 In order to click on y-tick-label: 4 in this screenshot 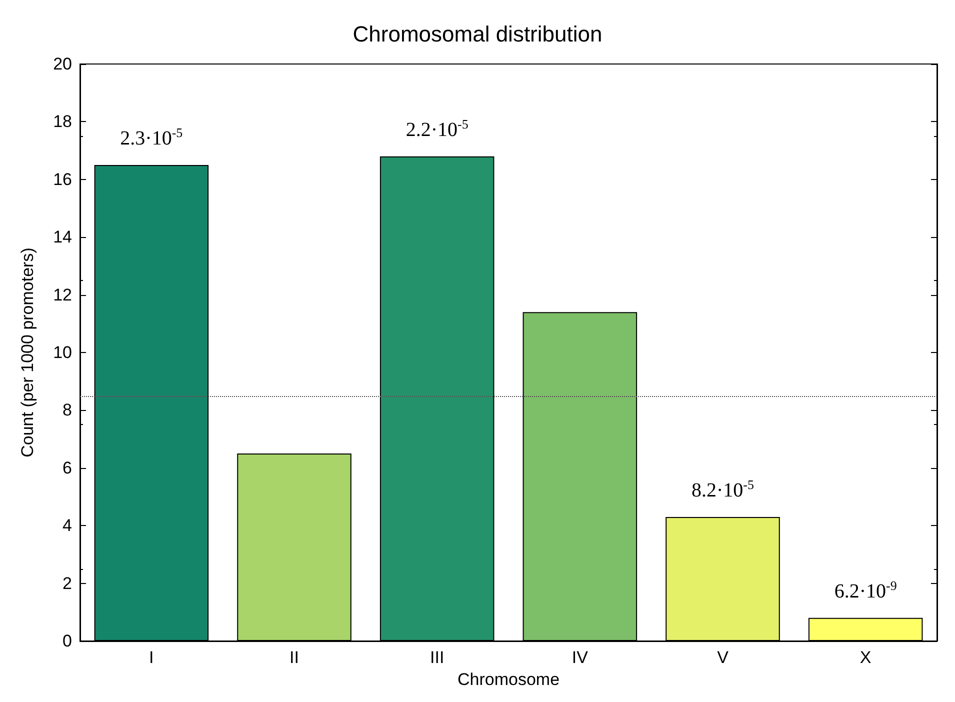, I will do `click(67, 526)`.